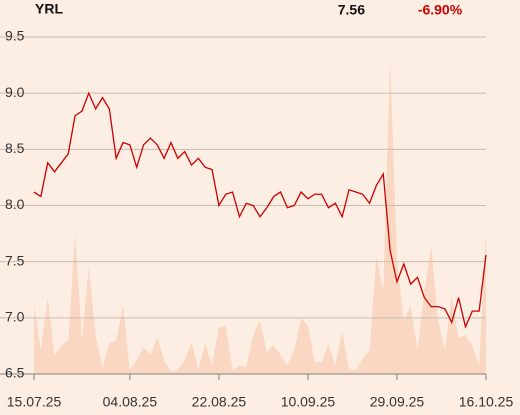 The width and height of the screenshot is (520, 415). What do you see at coordinates (351, 10) in the screenshot?
I see `price: 7.56` at bounding box center [351, 10].